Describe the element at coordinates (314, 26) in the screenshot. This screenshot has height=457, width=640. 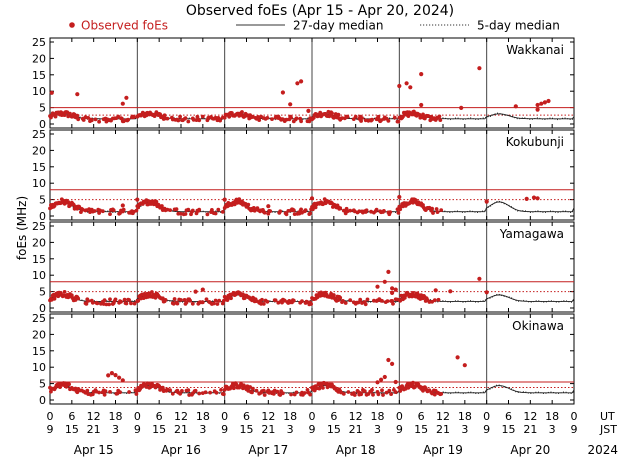
I see `legend: Observed foEs 27-day median 5-day median` at that location.